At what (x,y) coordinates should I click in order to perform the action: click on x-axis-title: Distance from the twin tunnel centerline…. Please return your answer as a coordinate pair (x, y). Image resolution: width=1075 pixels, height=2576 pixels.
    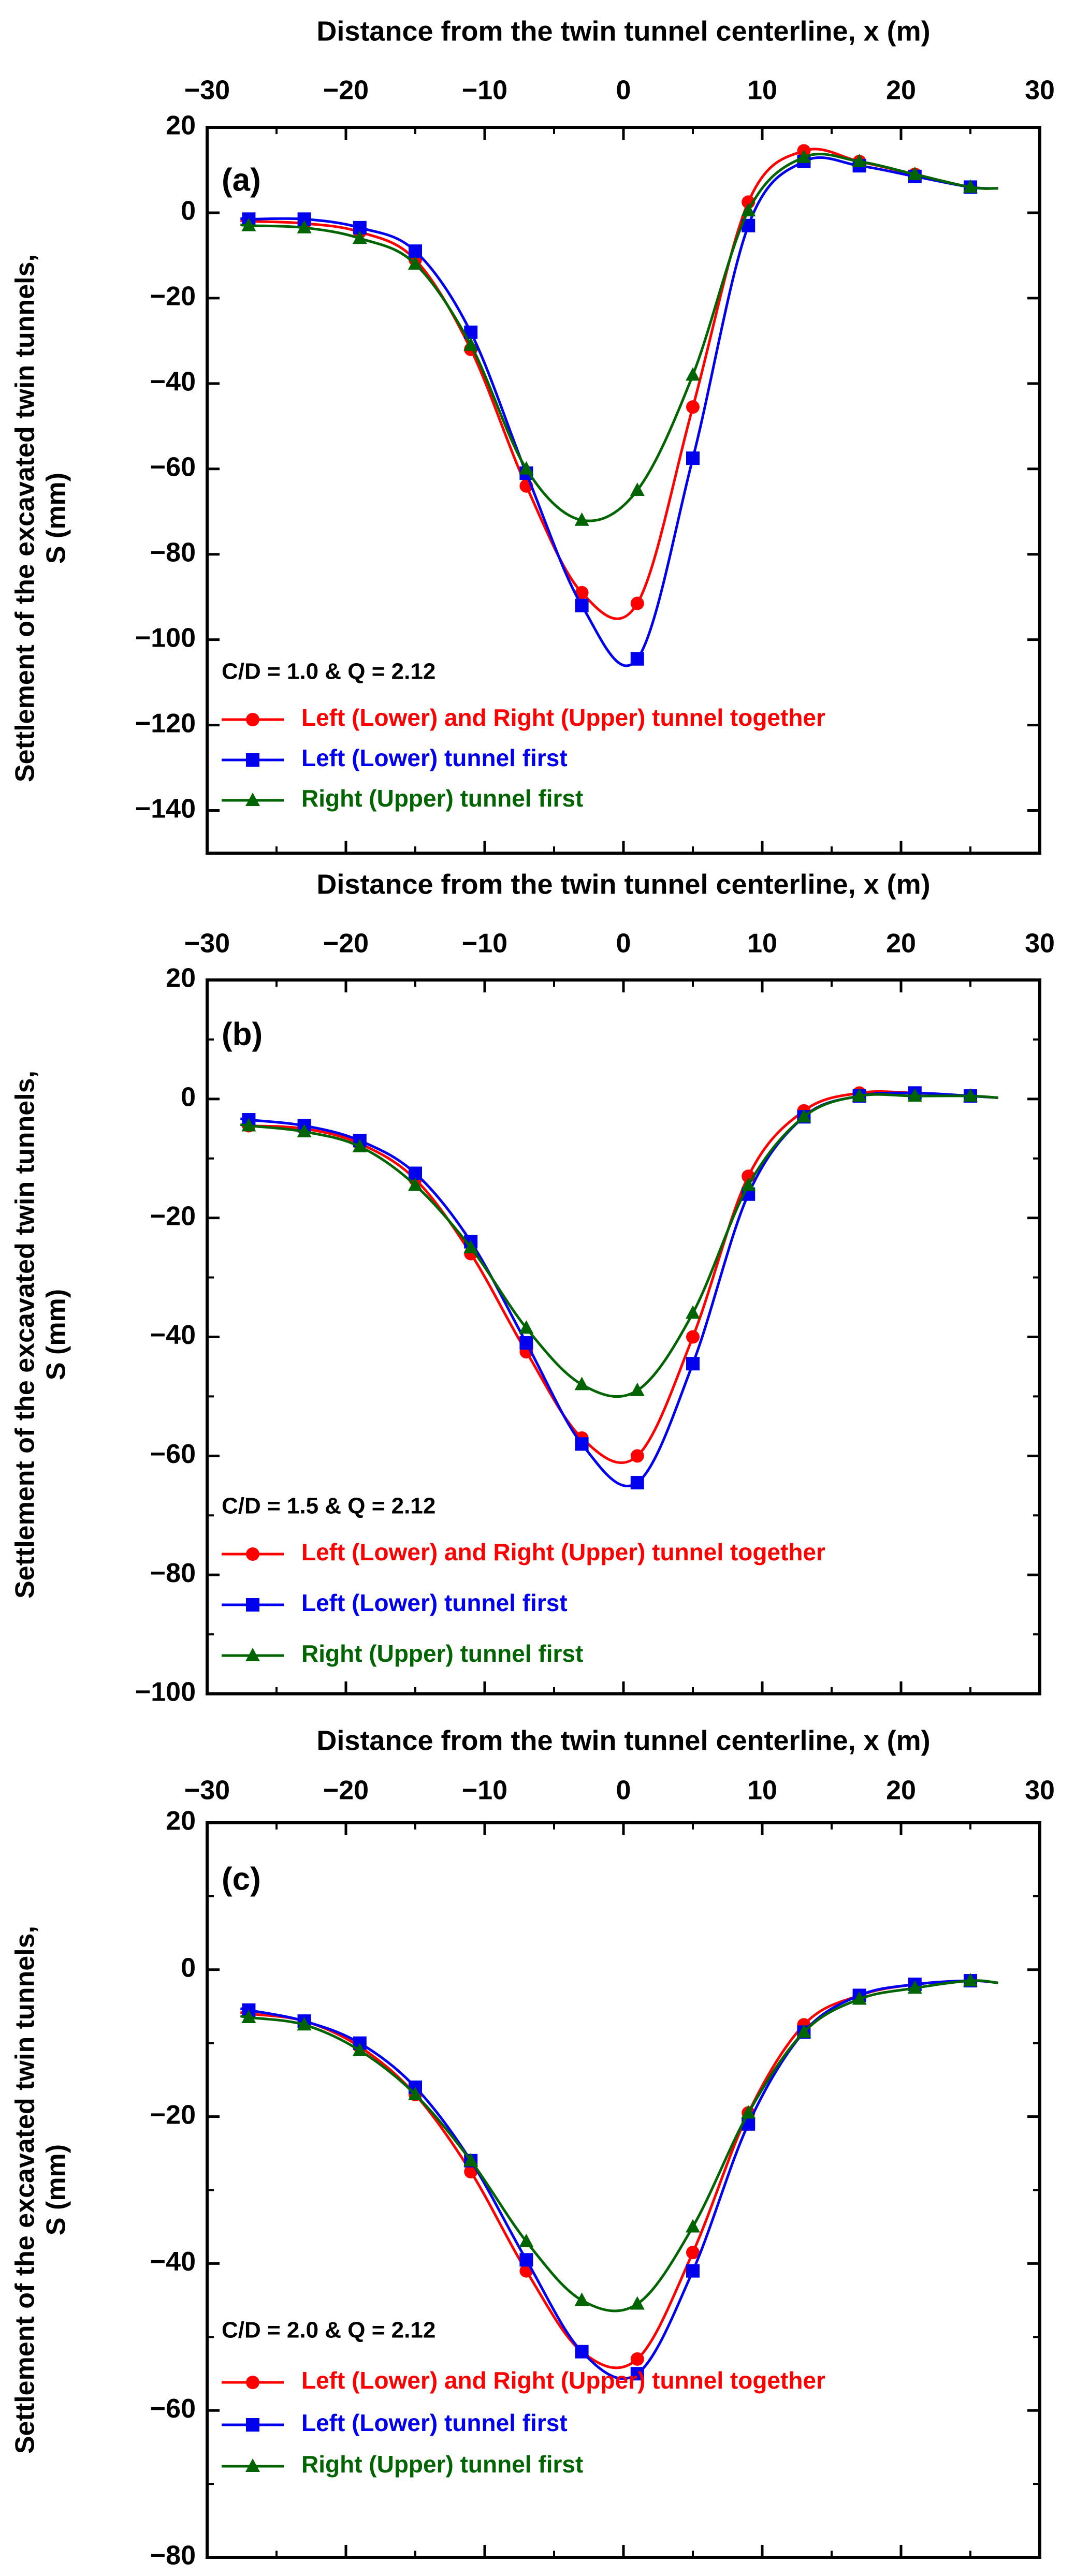
    Looking at the image, I should click on (623, 1740).